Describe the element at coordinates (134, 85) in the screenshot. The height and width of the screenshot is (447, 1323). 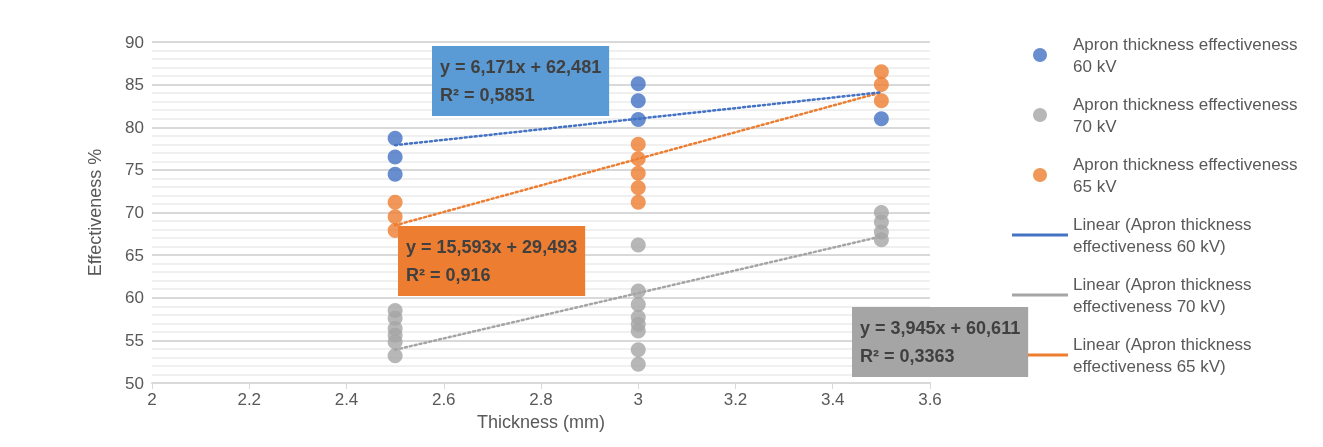
I see `y-tick-label: 85` at that location.